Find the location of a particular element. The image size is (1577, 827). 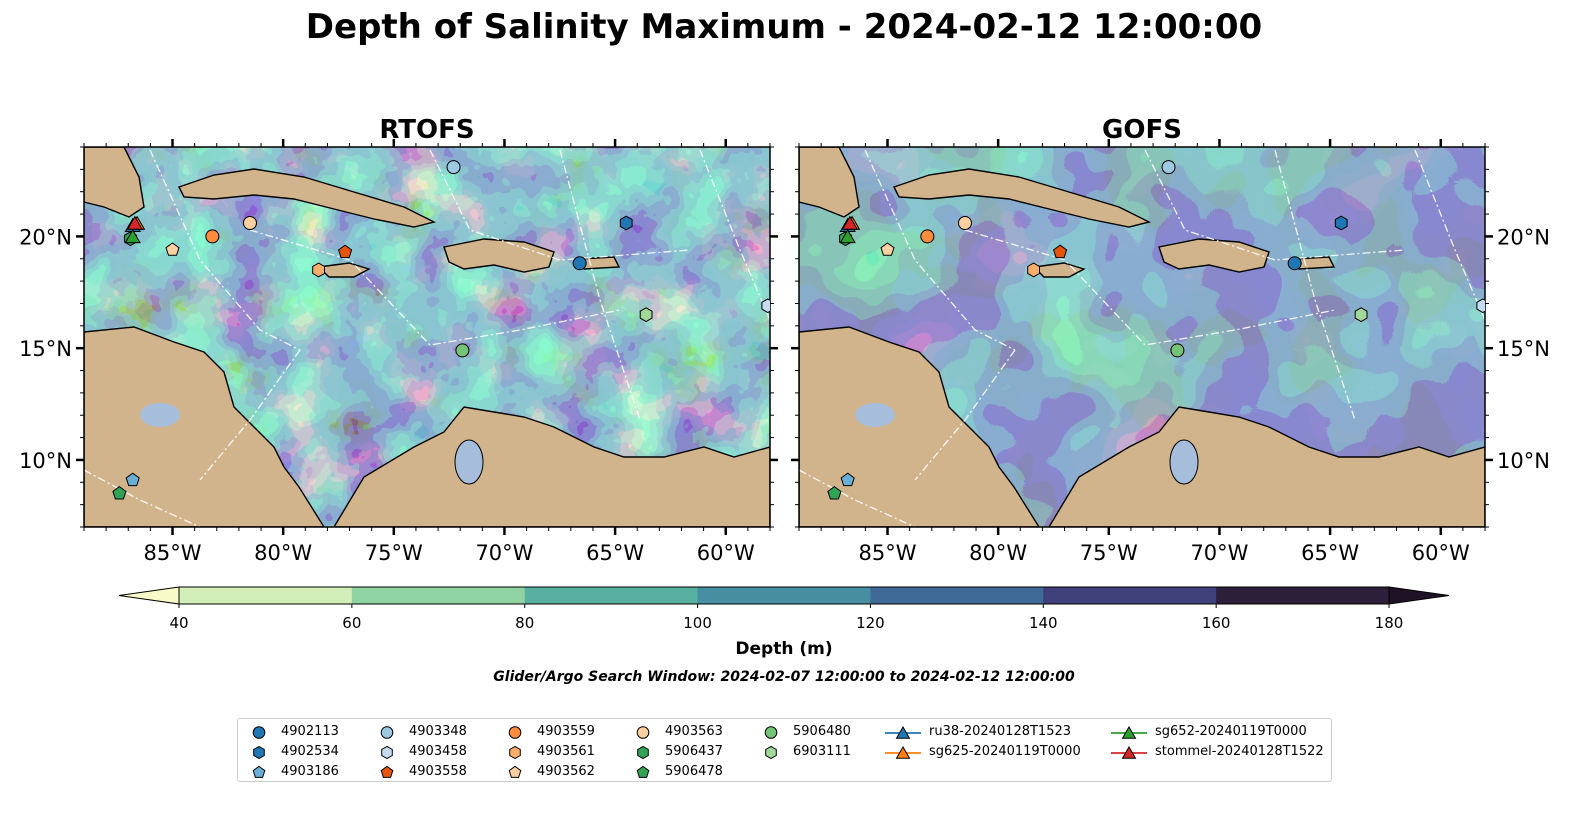

legend-item-4903348: 4903348 is located at coordinates (442, 733).